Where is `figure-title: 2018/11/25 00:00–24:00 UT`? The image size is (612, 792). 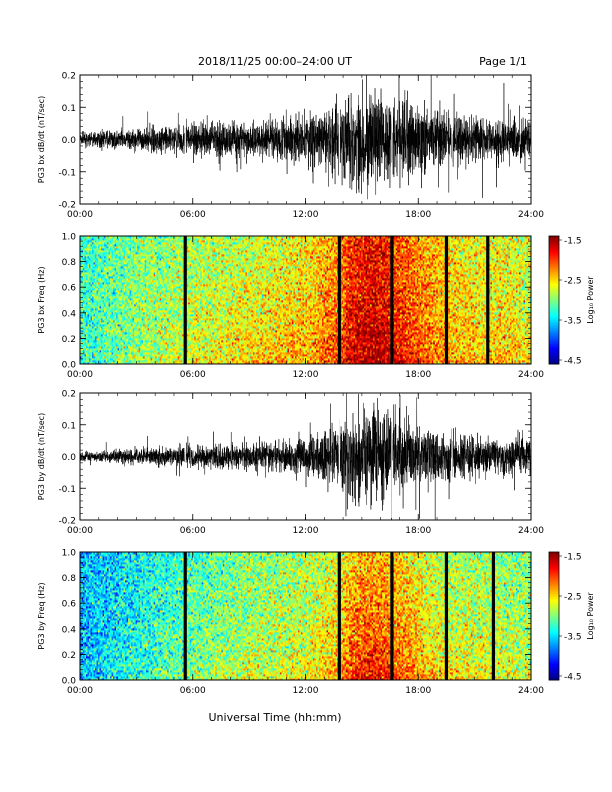
figure-title: 2018/11/25 00:00–24:00 UT is located at coordinates (275, 61).